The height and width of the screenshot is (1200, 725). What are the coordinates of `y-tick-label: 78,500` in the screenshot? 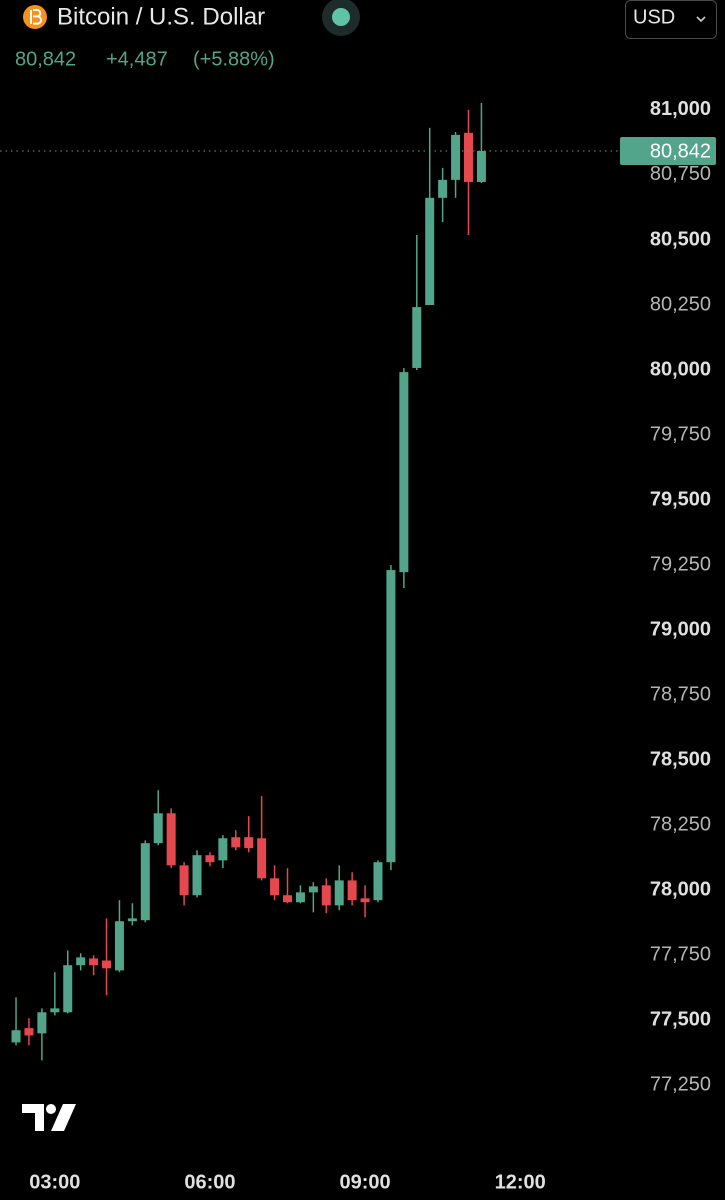 It's located at (680, 760).